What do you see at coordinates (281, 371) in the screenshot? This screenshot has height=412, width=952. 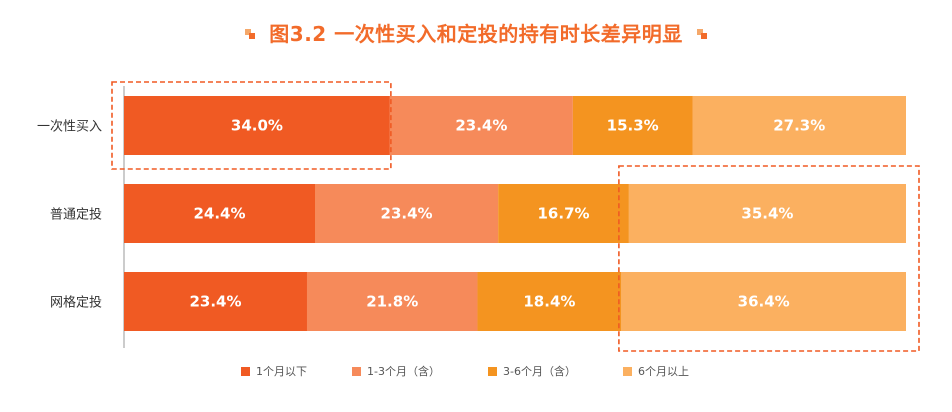 I see `legend-label-1: 1个月以下` at bounding box center [281, 371].